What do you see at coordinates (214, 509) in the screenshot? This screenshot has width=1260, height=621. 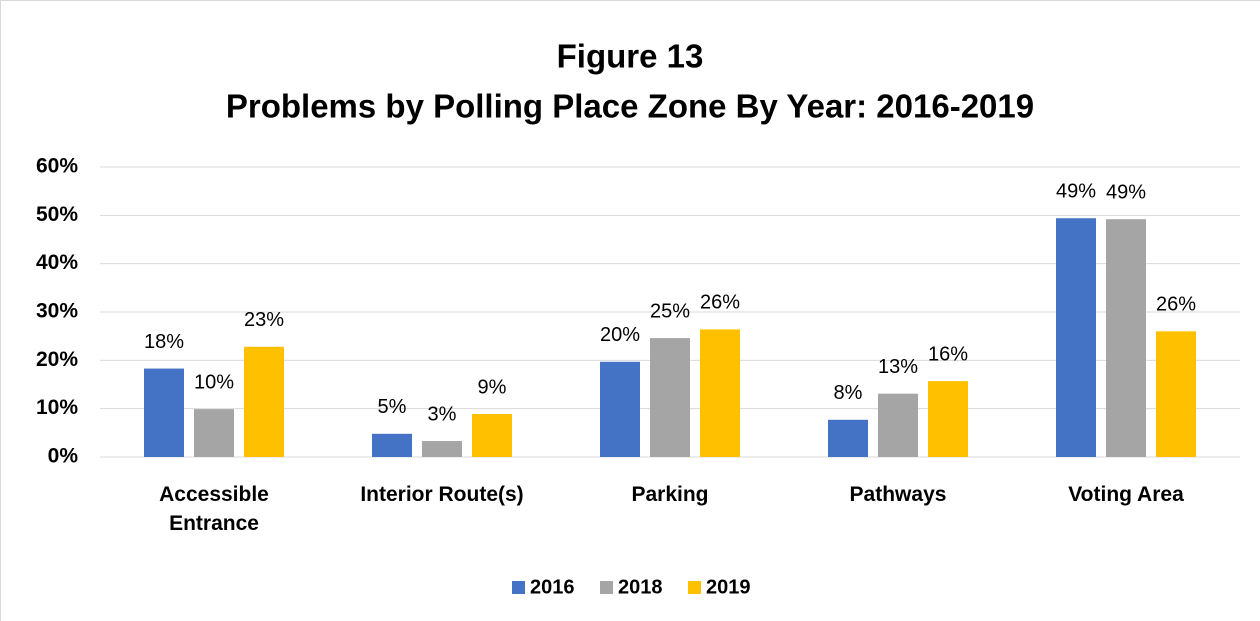 I see `x-tick-label: Accessible Entrance` at bounding box center [214, 509].